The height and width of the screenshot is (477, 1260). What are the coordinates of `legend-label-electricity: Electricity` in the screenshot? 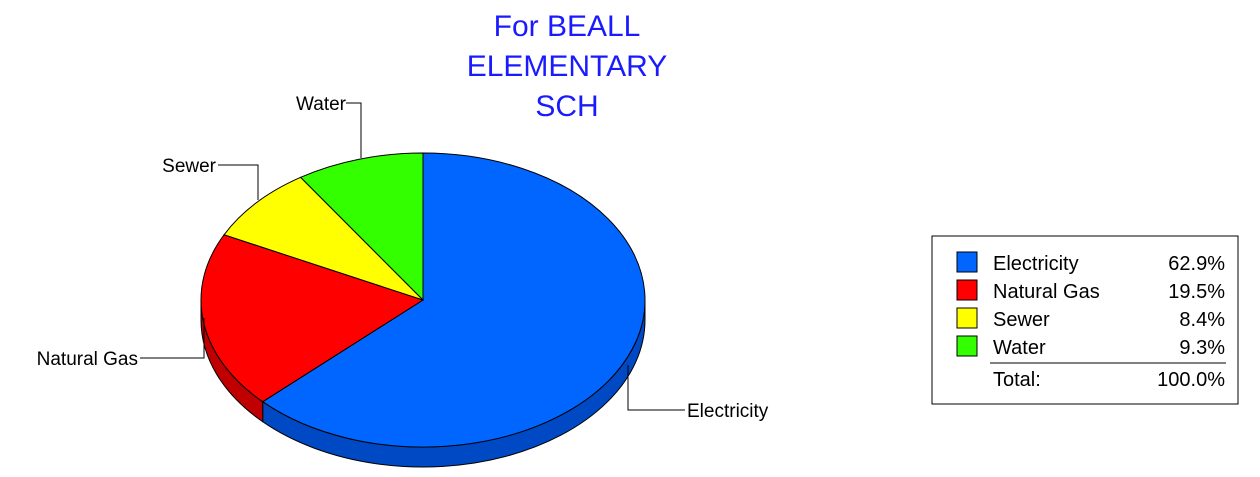 It's located at (1036, 264).